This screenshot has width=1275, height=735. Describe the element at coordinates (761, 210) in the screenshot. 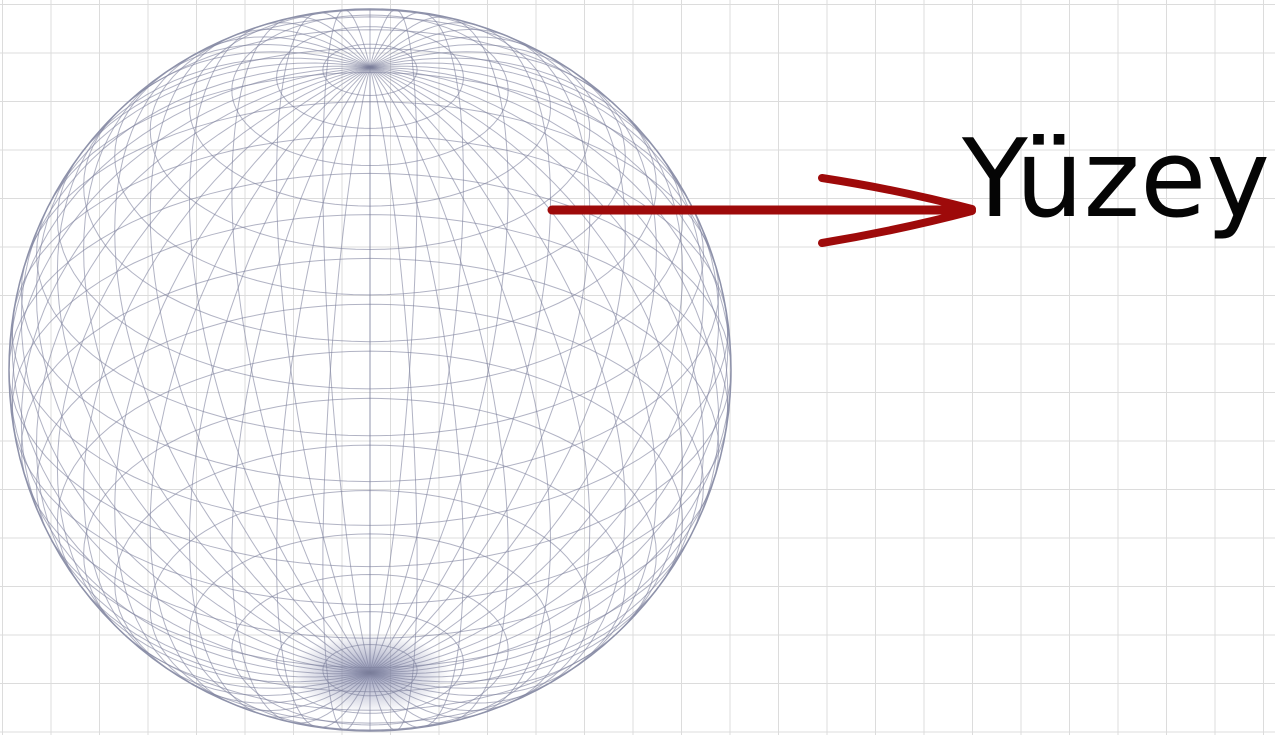

I see `arrow` at that location.